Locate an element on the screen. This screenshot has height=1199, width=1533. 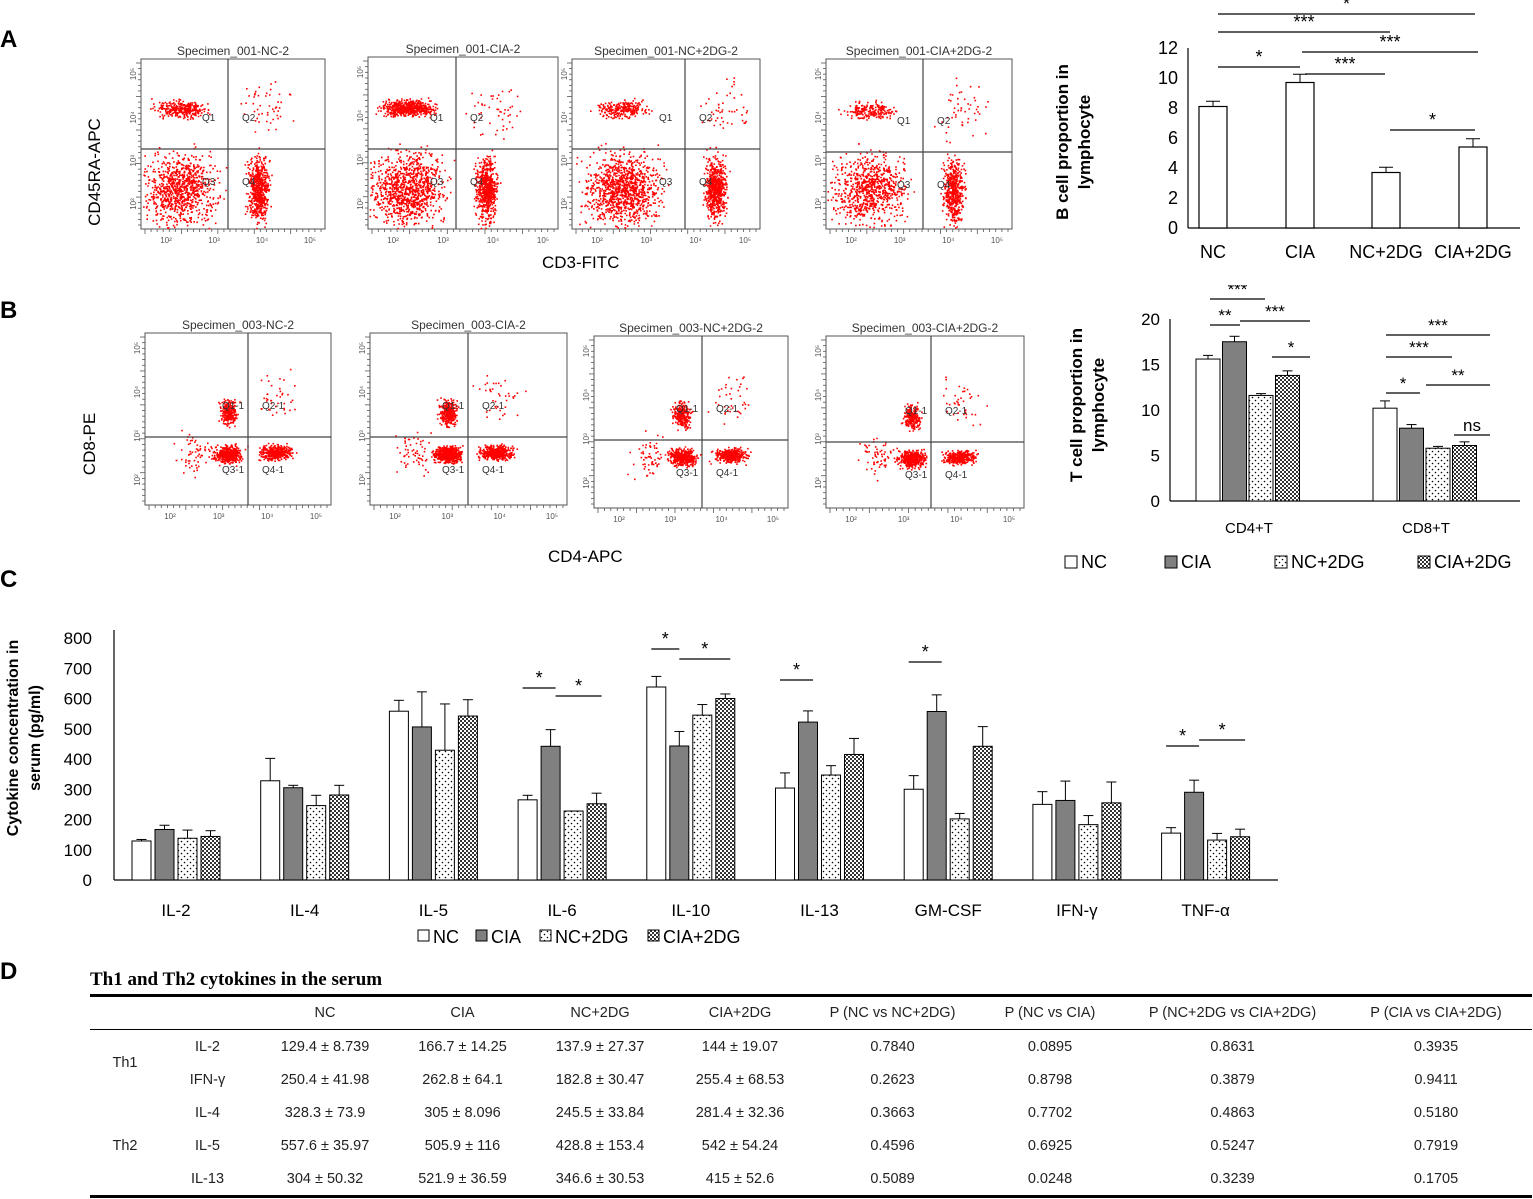
y-tick-label: 0 is located at coordinates (1155, 501).